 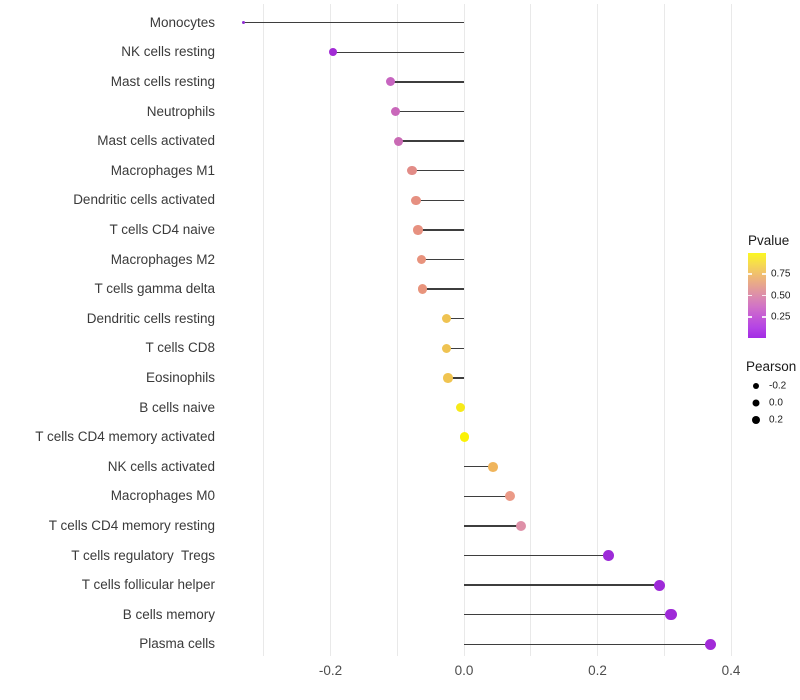 I want to click on colorbar-tick-label: 0.75, so click(x=781, y=274).